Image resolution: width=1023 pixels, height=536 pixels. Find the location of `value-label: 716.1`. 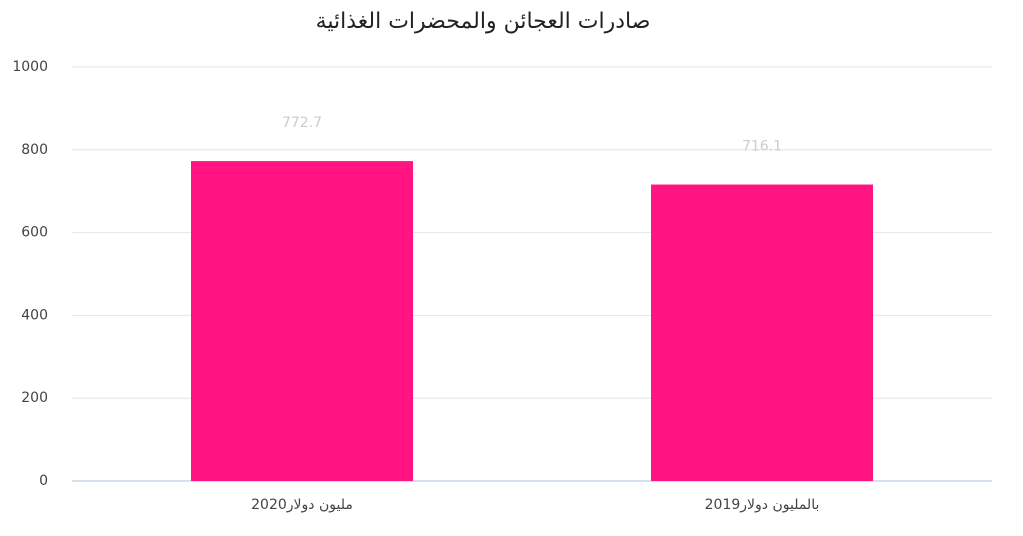

value-label: 716.1 is located at coordinates (762, 147).